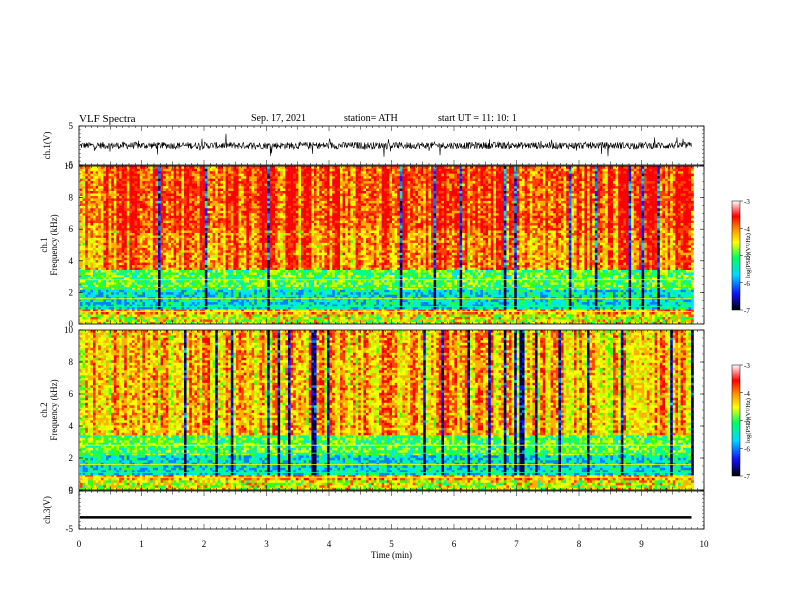 This screenshot has height=612, width=792. What do you see at coordinates (71, 362) in the screenshot?
I see `ch2-spectrogram-ytick-label: 8` at bounding box center [71, 362].